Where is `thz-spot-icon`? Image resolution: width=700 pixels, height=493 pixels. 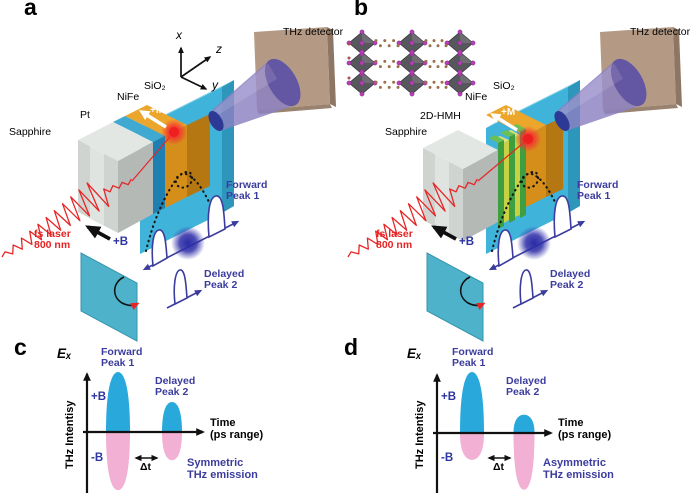 thz-spot-icon is located at coordinates (188, 243).